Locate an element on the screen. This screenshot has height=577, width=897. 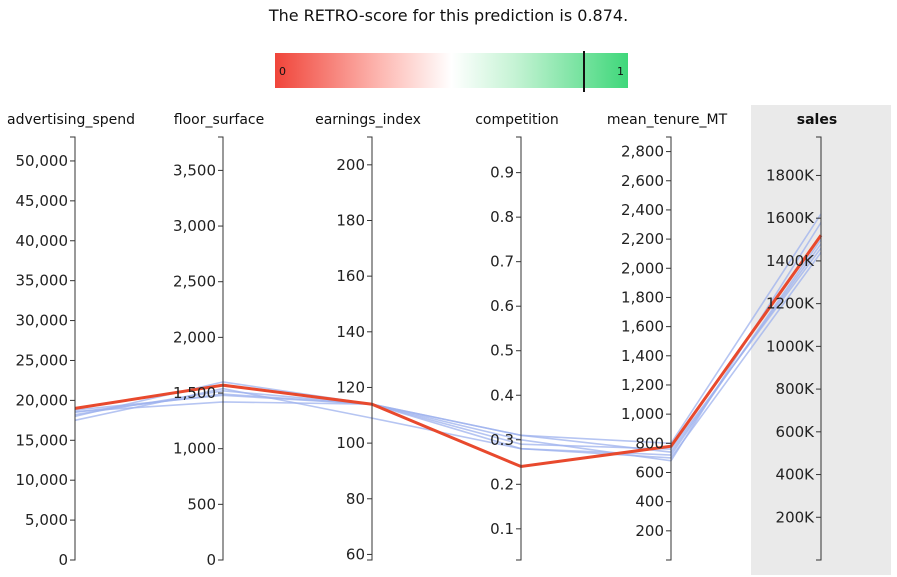
axis-title: earnings_index is located at coordinates (368, 120).